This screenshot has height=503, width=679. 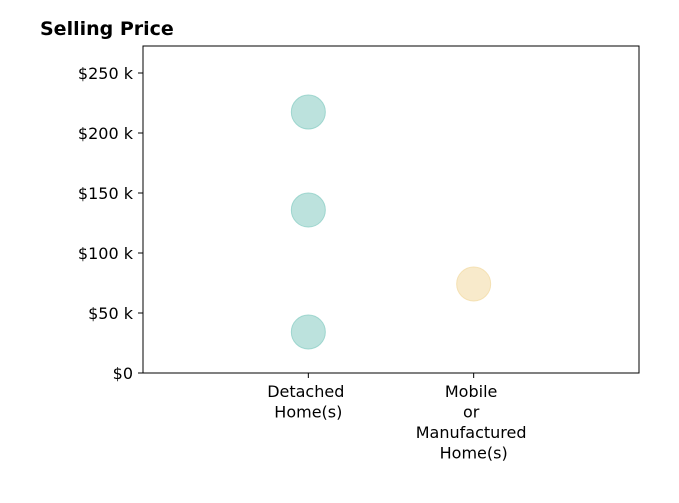 What do you see at coordinates (106, 253) in the screenshot?
I see `y-tick-label: $100 k` at bounding box center [106, 253].